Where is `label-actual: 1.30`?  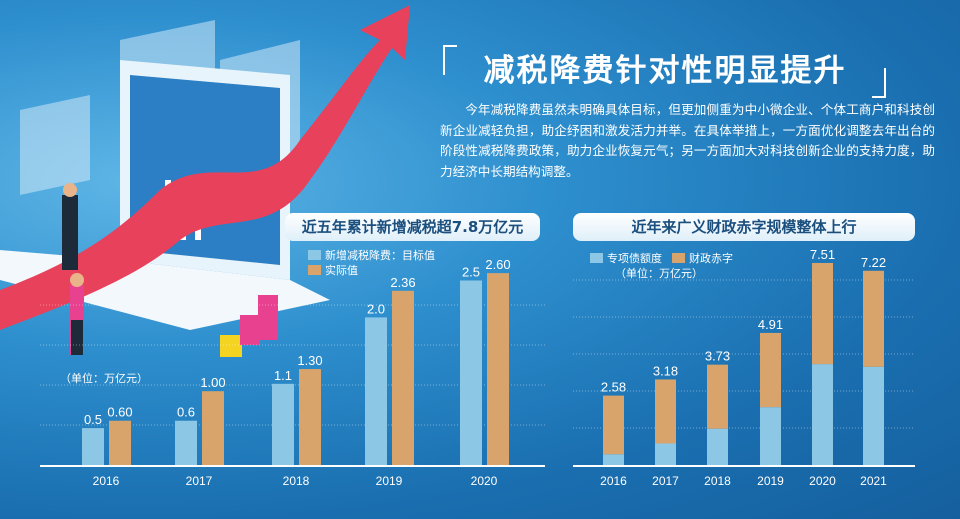
label-actual: 1.30 is located at coordinates (309, 360).